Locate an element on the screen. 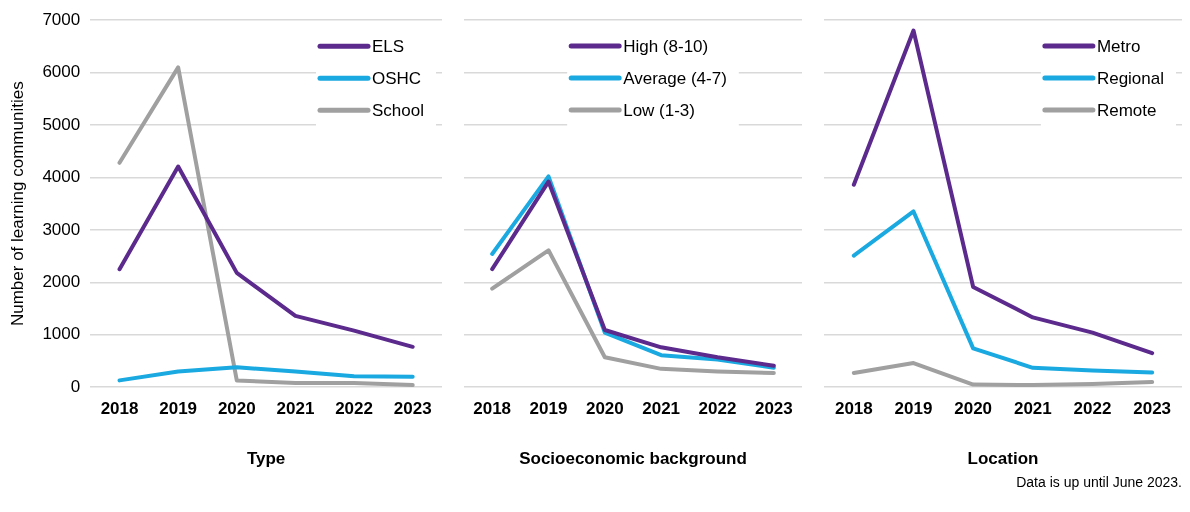 The height and width of the screenshot is (512, 1190). y-tick-label: 2000 is located at coordinates (61, 282).